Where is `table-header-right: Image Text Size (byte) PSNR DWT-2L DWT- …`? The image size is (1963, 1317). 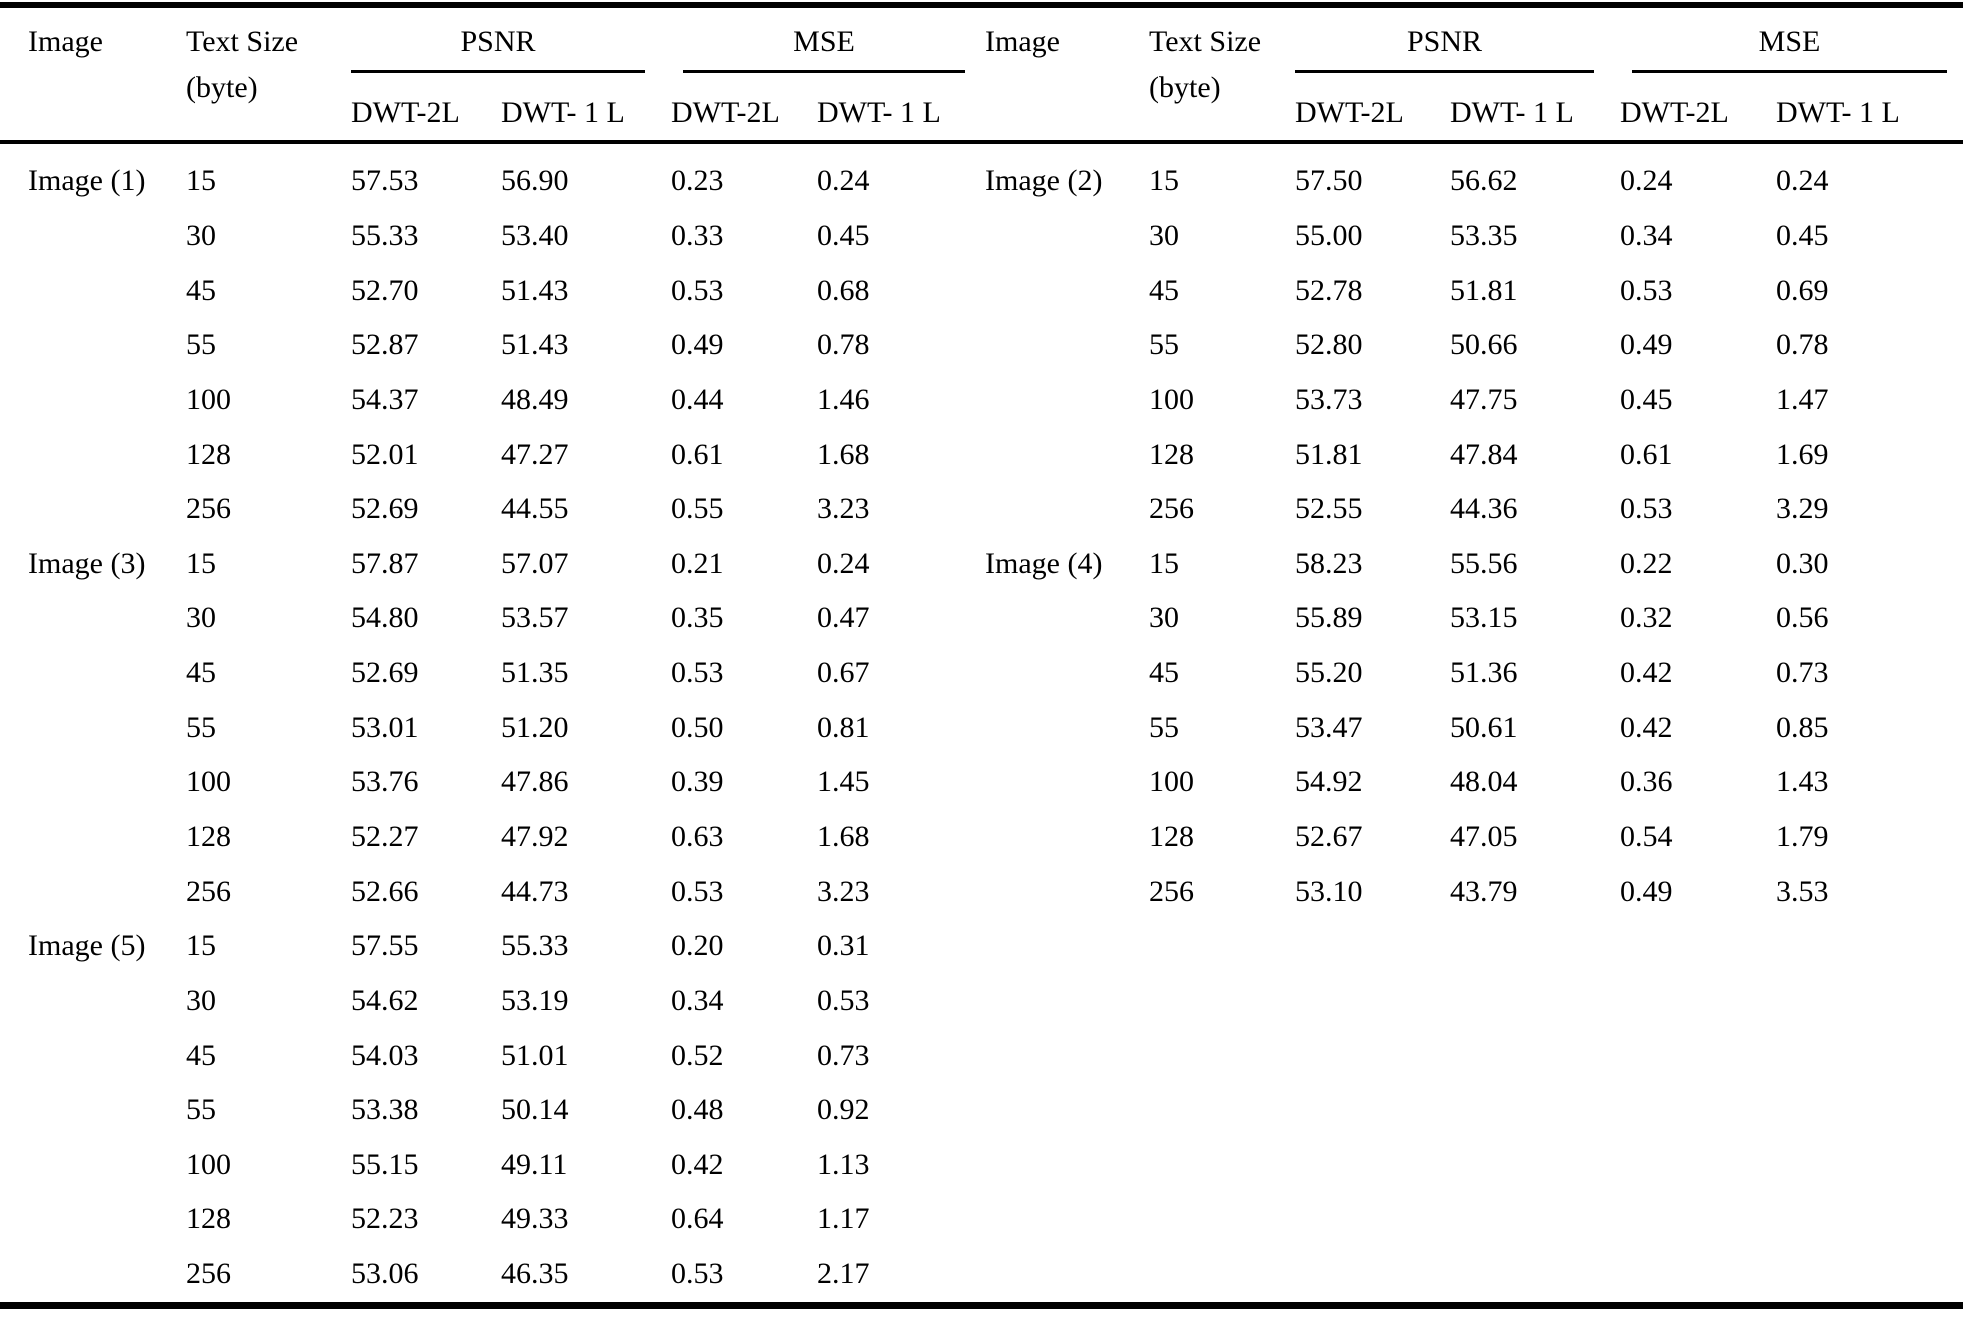
table-header-right: Image Text Size (byte) PSNR DWT-2L DWT- … is located at coordinates (1472, 76).